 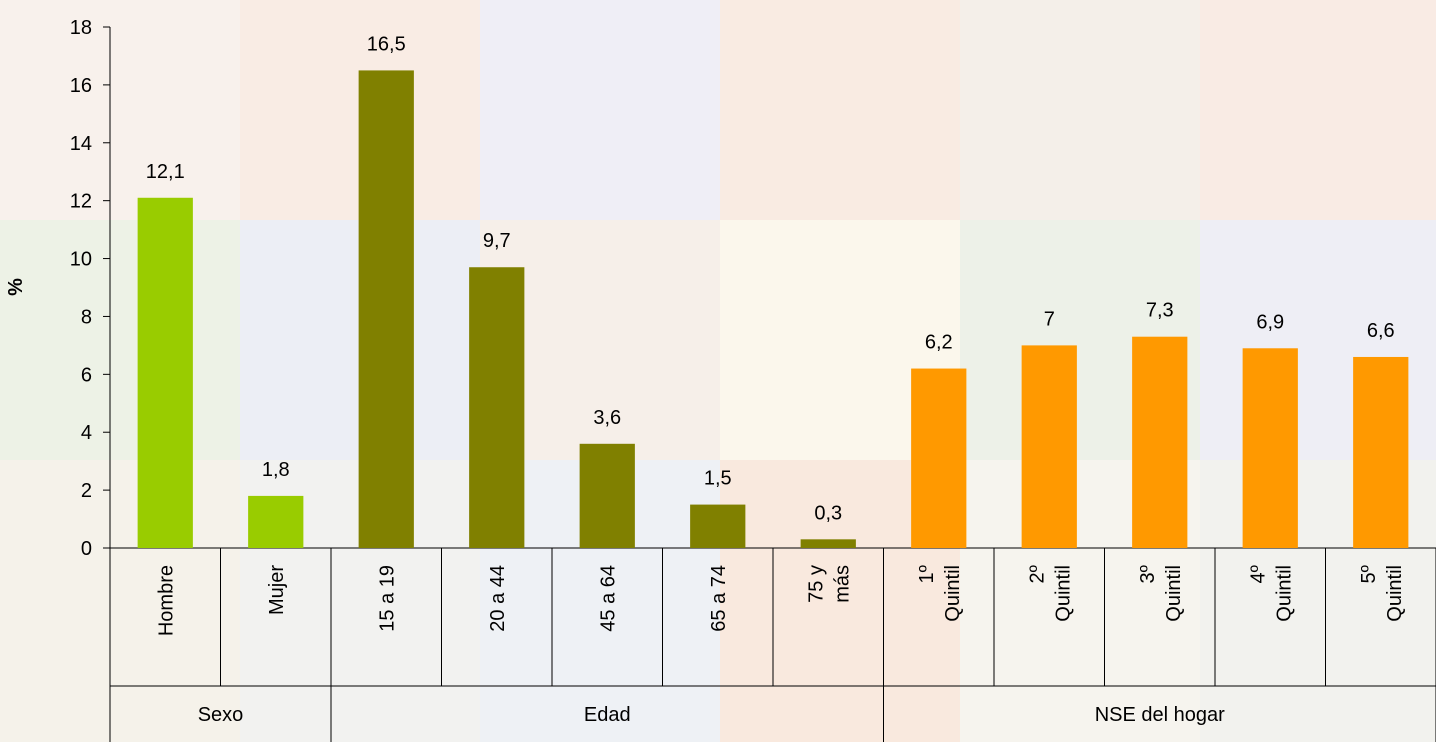 I want to click on x-tick-label: Mujer, so click(x=277, y=590).